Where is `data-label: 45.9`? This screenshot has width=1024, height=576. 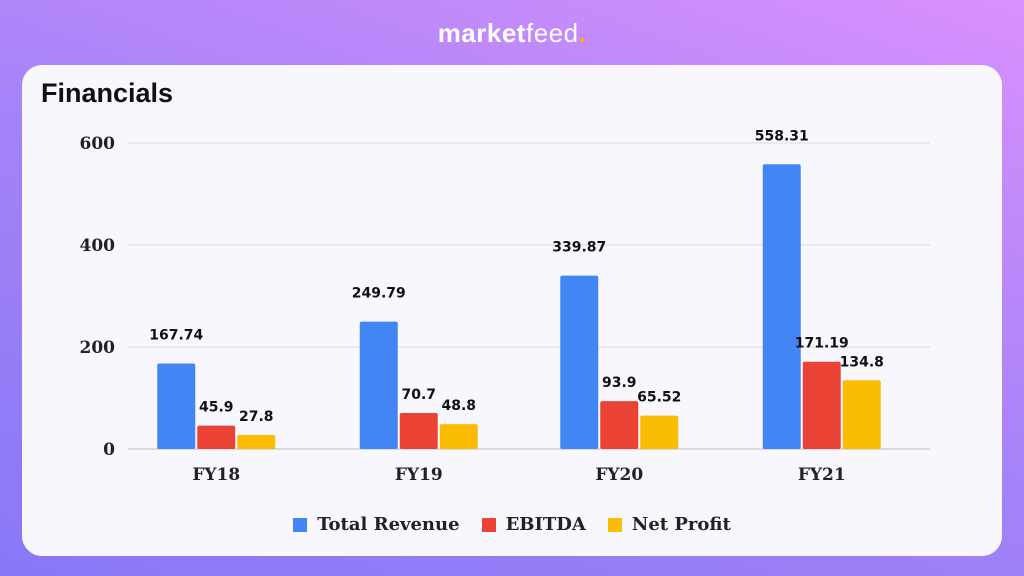
data-label: 45.9 is located at coordinates (216, 408).